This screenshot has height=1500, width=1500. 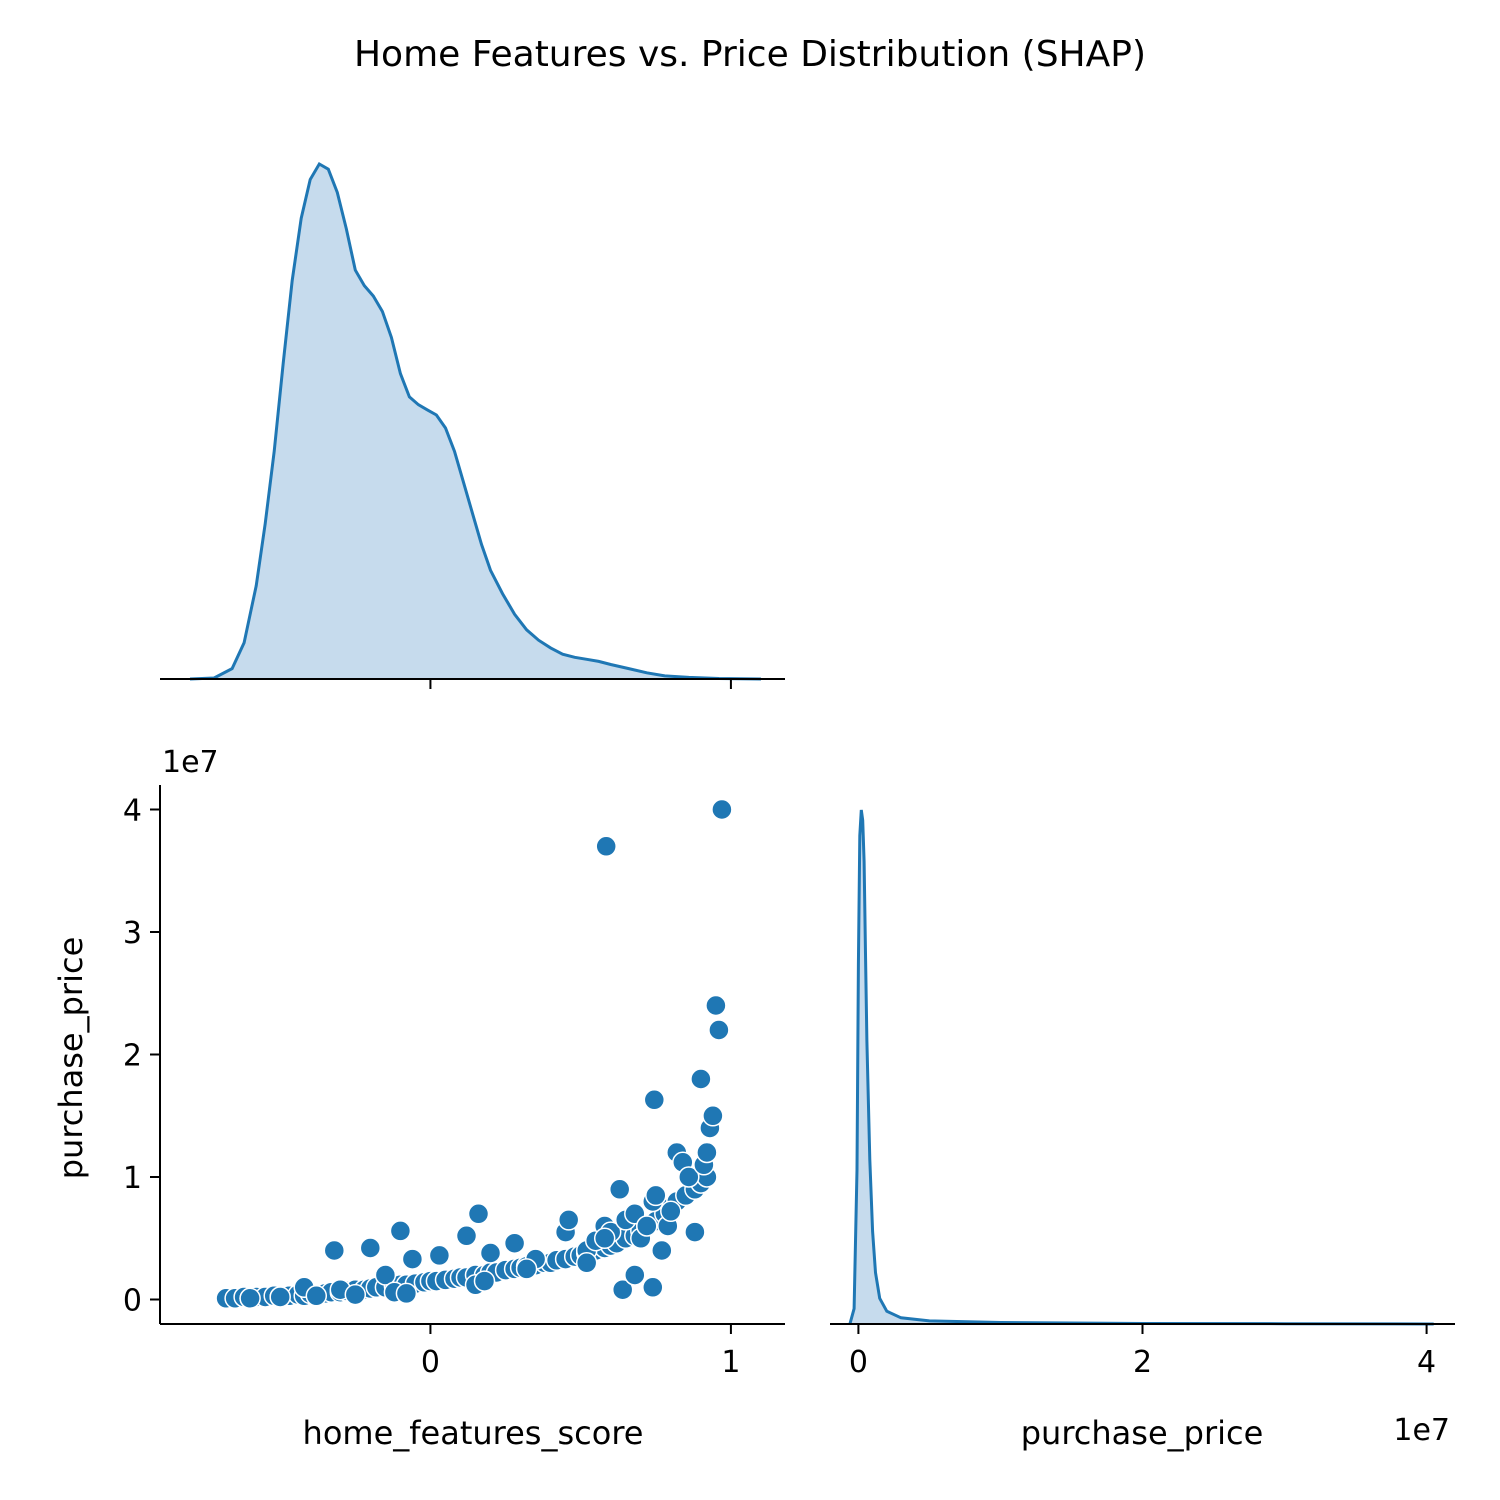 What do you see at coordinates (473, 1433) in the screenshot?
I see `x-axis-title: home_features_score` at bounding box center [473, 1433].